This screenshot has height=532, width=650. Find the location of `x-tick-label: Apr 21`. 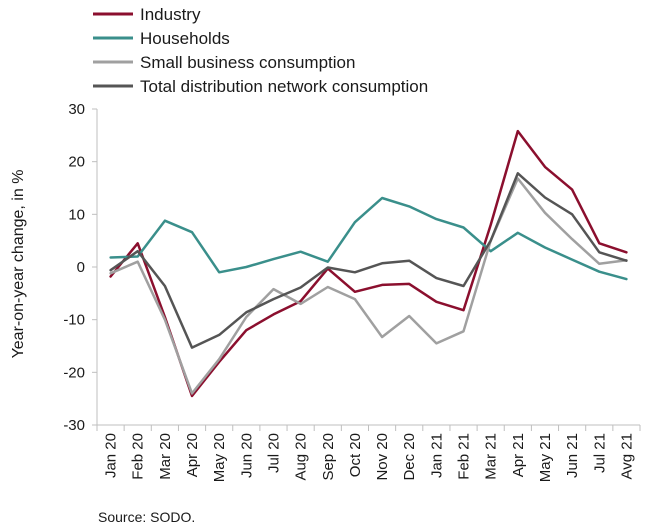

x-tick-label: Apr 21 is located at coordinates (518, 455).